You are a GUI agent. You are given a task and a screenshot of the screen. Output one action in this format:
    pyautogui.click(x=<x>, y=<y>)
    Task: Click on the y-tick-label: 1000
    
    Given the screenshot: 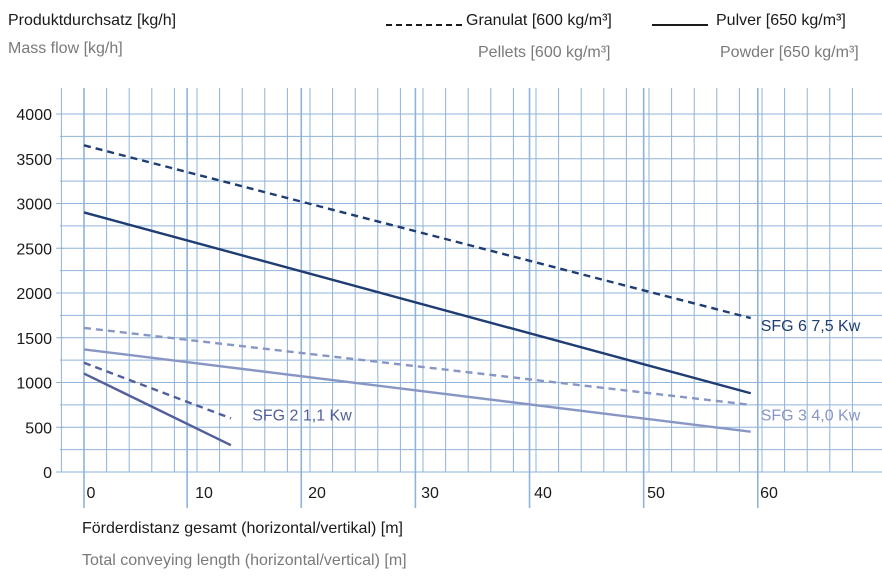 What is the action you would take?
    pyautogui.click(x=34, y=384)
    